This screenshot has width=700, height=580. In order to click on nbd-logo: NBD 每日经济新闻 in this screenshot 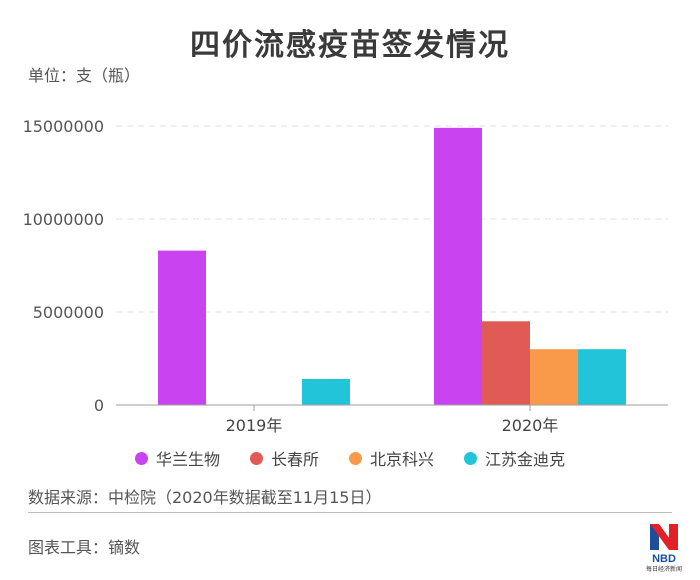, I will do `click(664, 548)`.